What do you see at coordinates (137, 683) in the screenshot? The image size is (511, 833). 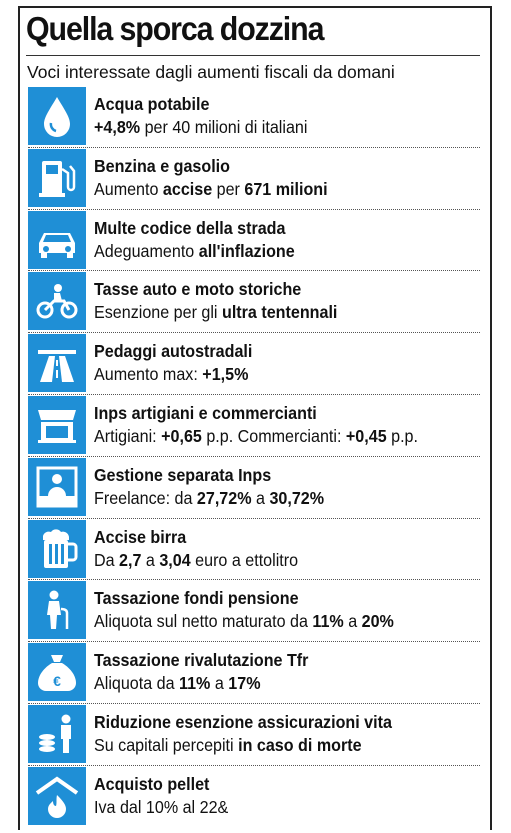 I see `detail-text: Aliquota da` at bounding box center [137, 683].